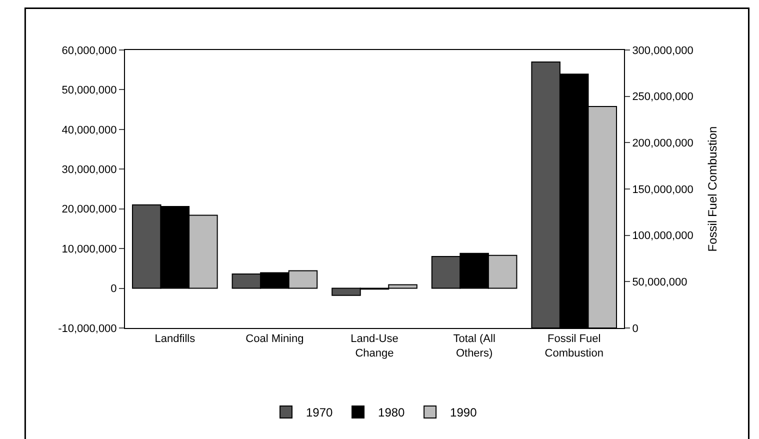 The height and width of the screenshot is (439, 759). What do you see at coordinates (320, 413) in the screenshot?
I see `legend-label: 1970` at bounding box center [320, 413].